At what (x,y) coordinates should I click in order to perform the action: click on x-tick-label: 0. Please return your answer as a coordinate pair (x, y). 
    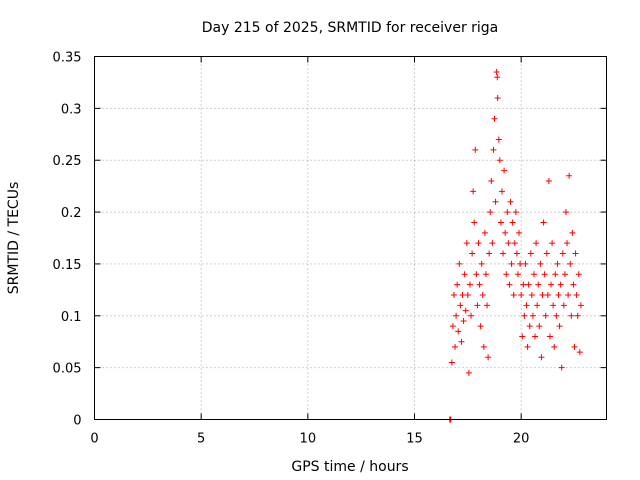
    Looking at the image, I should click on (94, 439).